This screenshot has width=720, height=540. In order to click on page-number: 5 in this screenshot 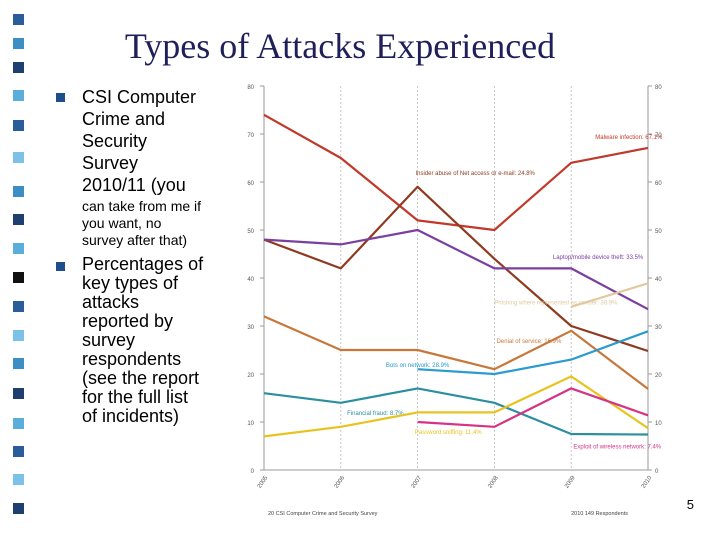, I will do `click(690, 504)`.